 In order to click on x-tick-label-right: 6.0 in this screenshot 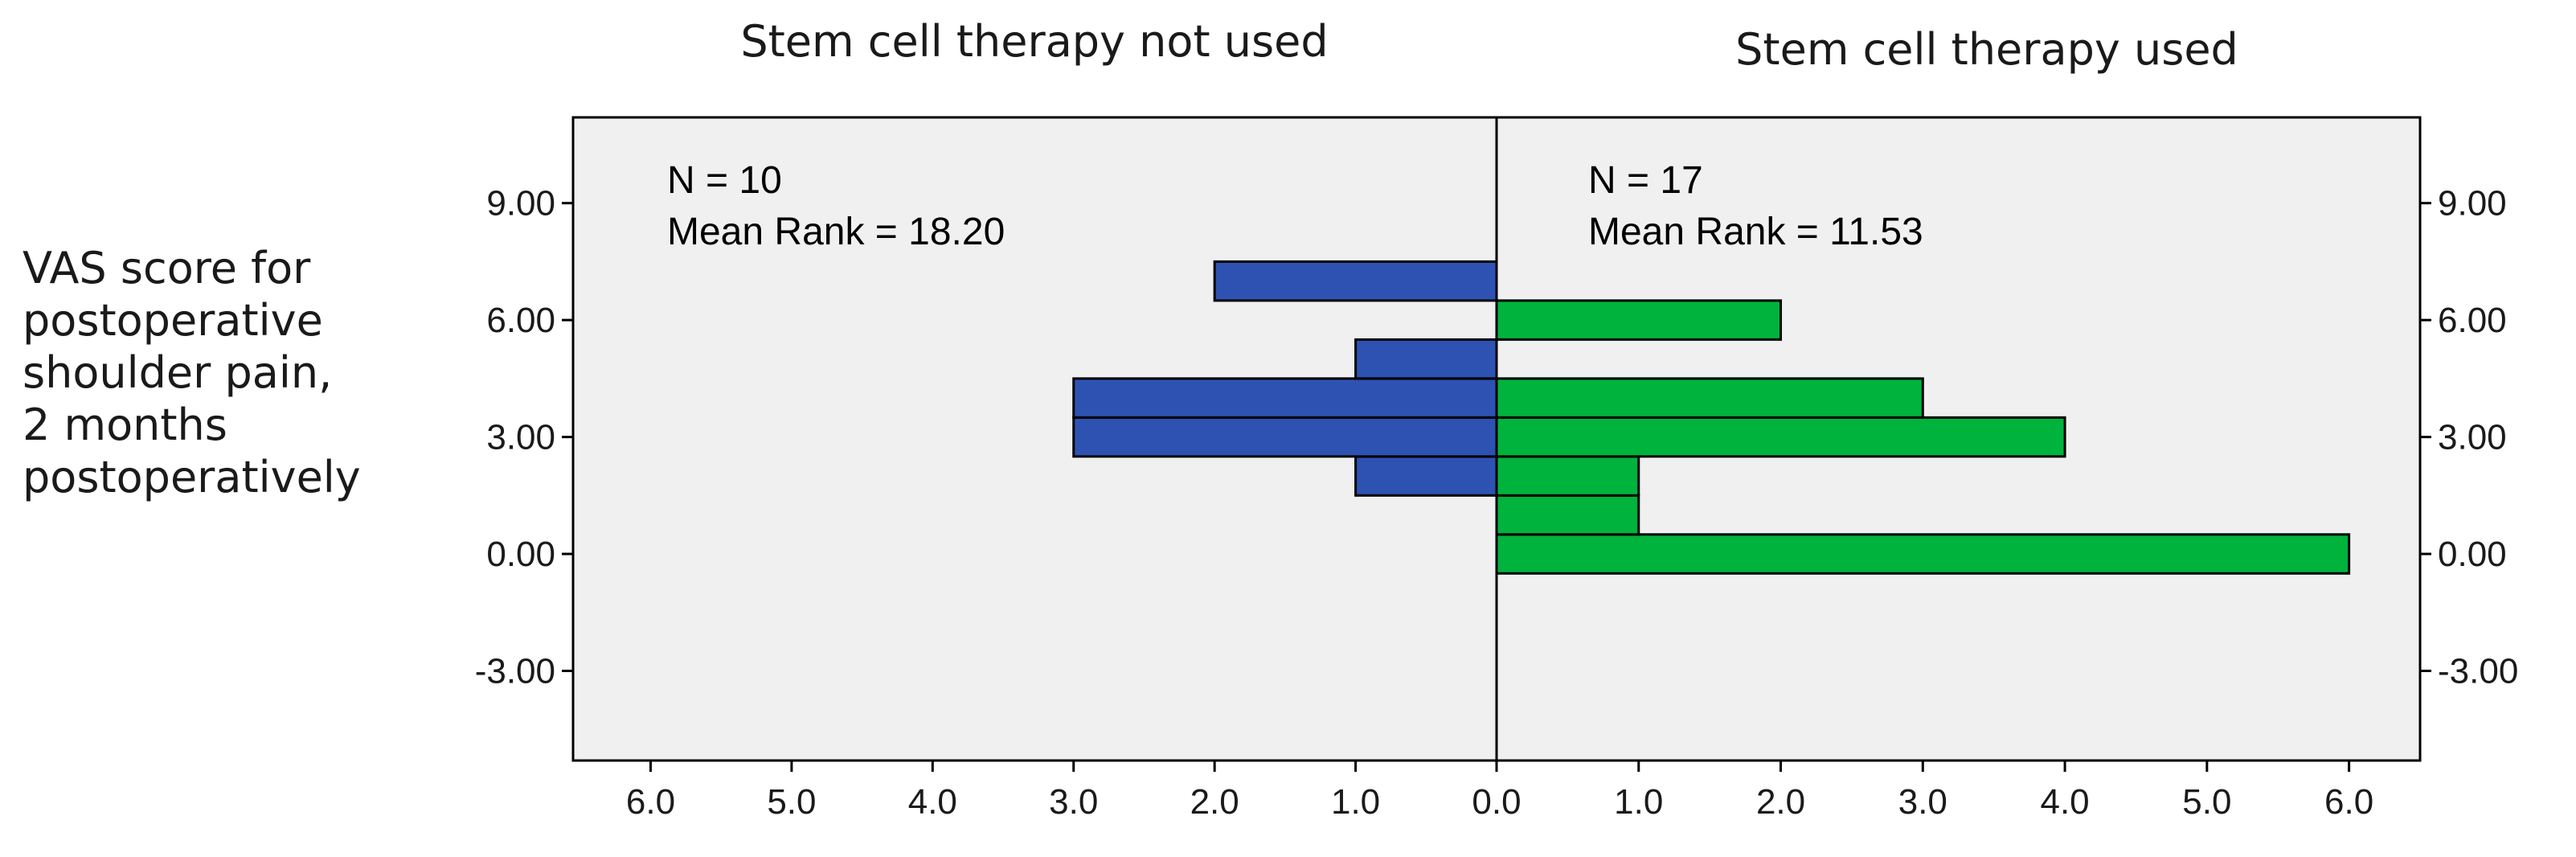, I will do `click(2348, 802)`.